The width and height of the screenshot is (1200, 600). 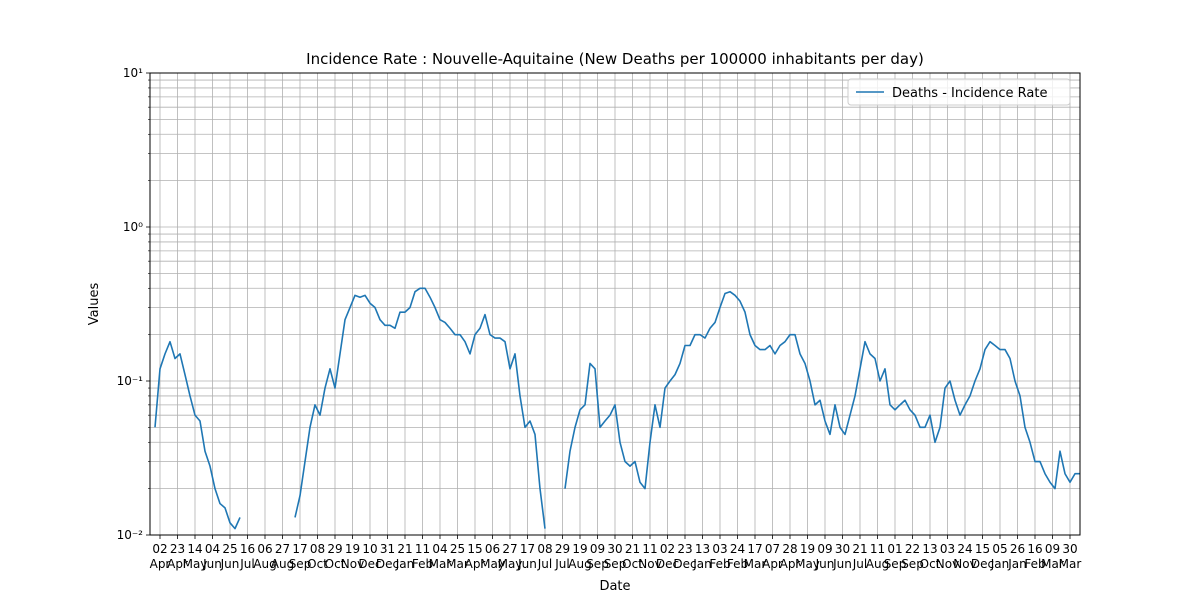 I want to click on x-tick-label: 15 Apr, so click(x=475, y=556).